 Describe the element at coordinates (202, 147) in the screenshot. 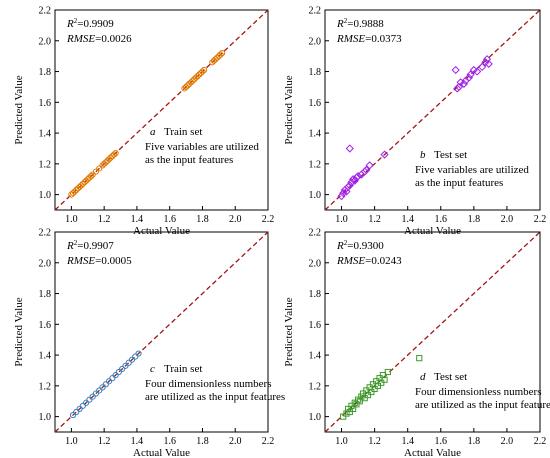

I see `note-line: Five variables are utilized` at that location.